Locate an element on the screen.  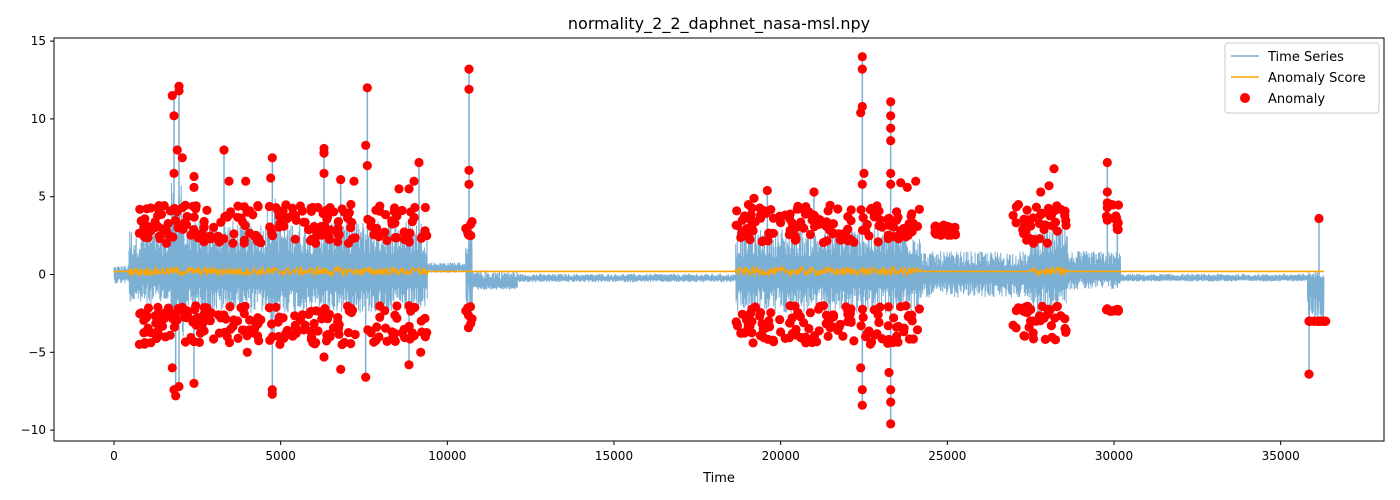
x-tick-label: 10000 is located at coordinates (447, 456).